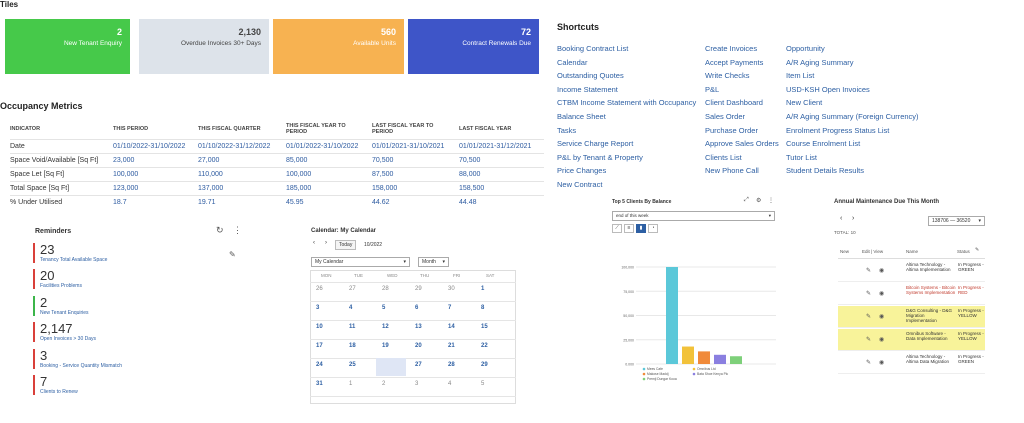  I want to click on shortcut-link: Purchase Order, so click(731, 130).